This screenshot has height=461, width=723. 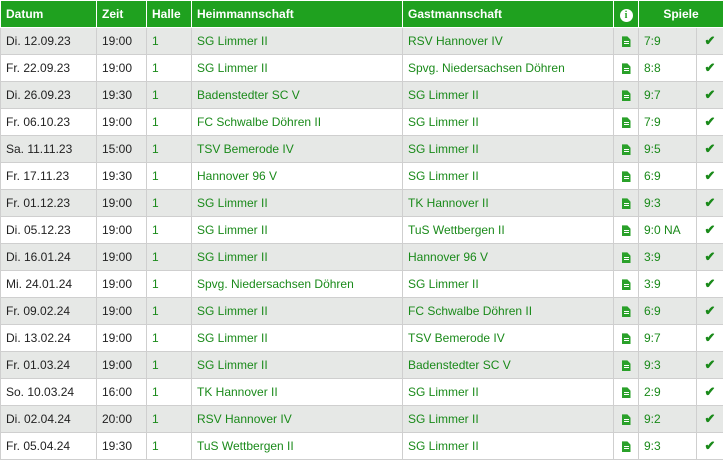 I want to click on cell-gastmannschaft: Badenstedter SC V, so click(x=508, y=365).